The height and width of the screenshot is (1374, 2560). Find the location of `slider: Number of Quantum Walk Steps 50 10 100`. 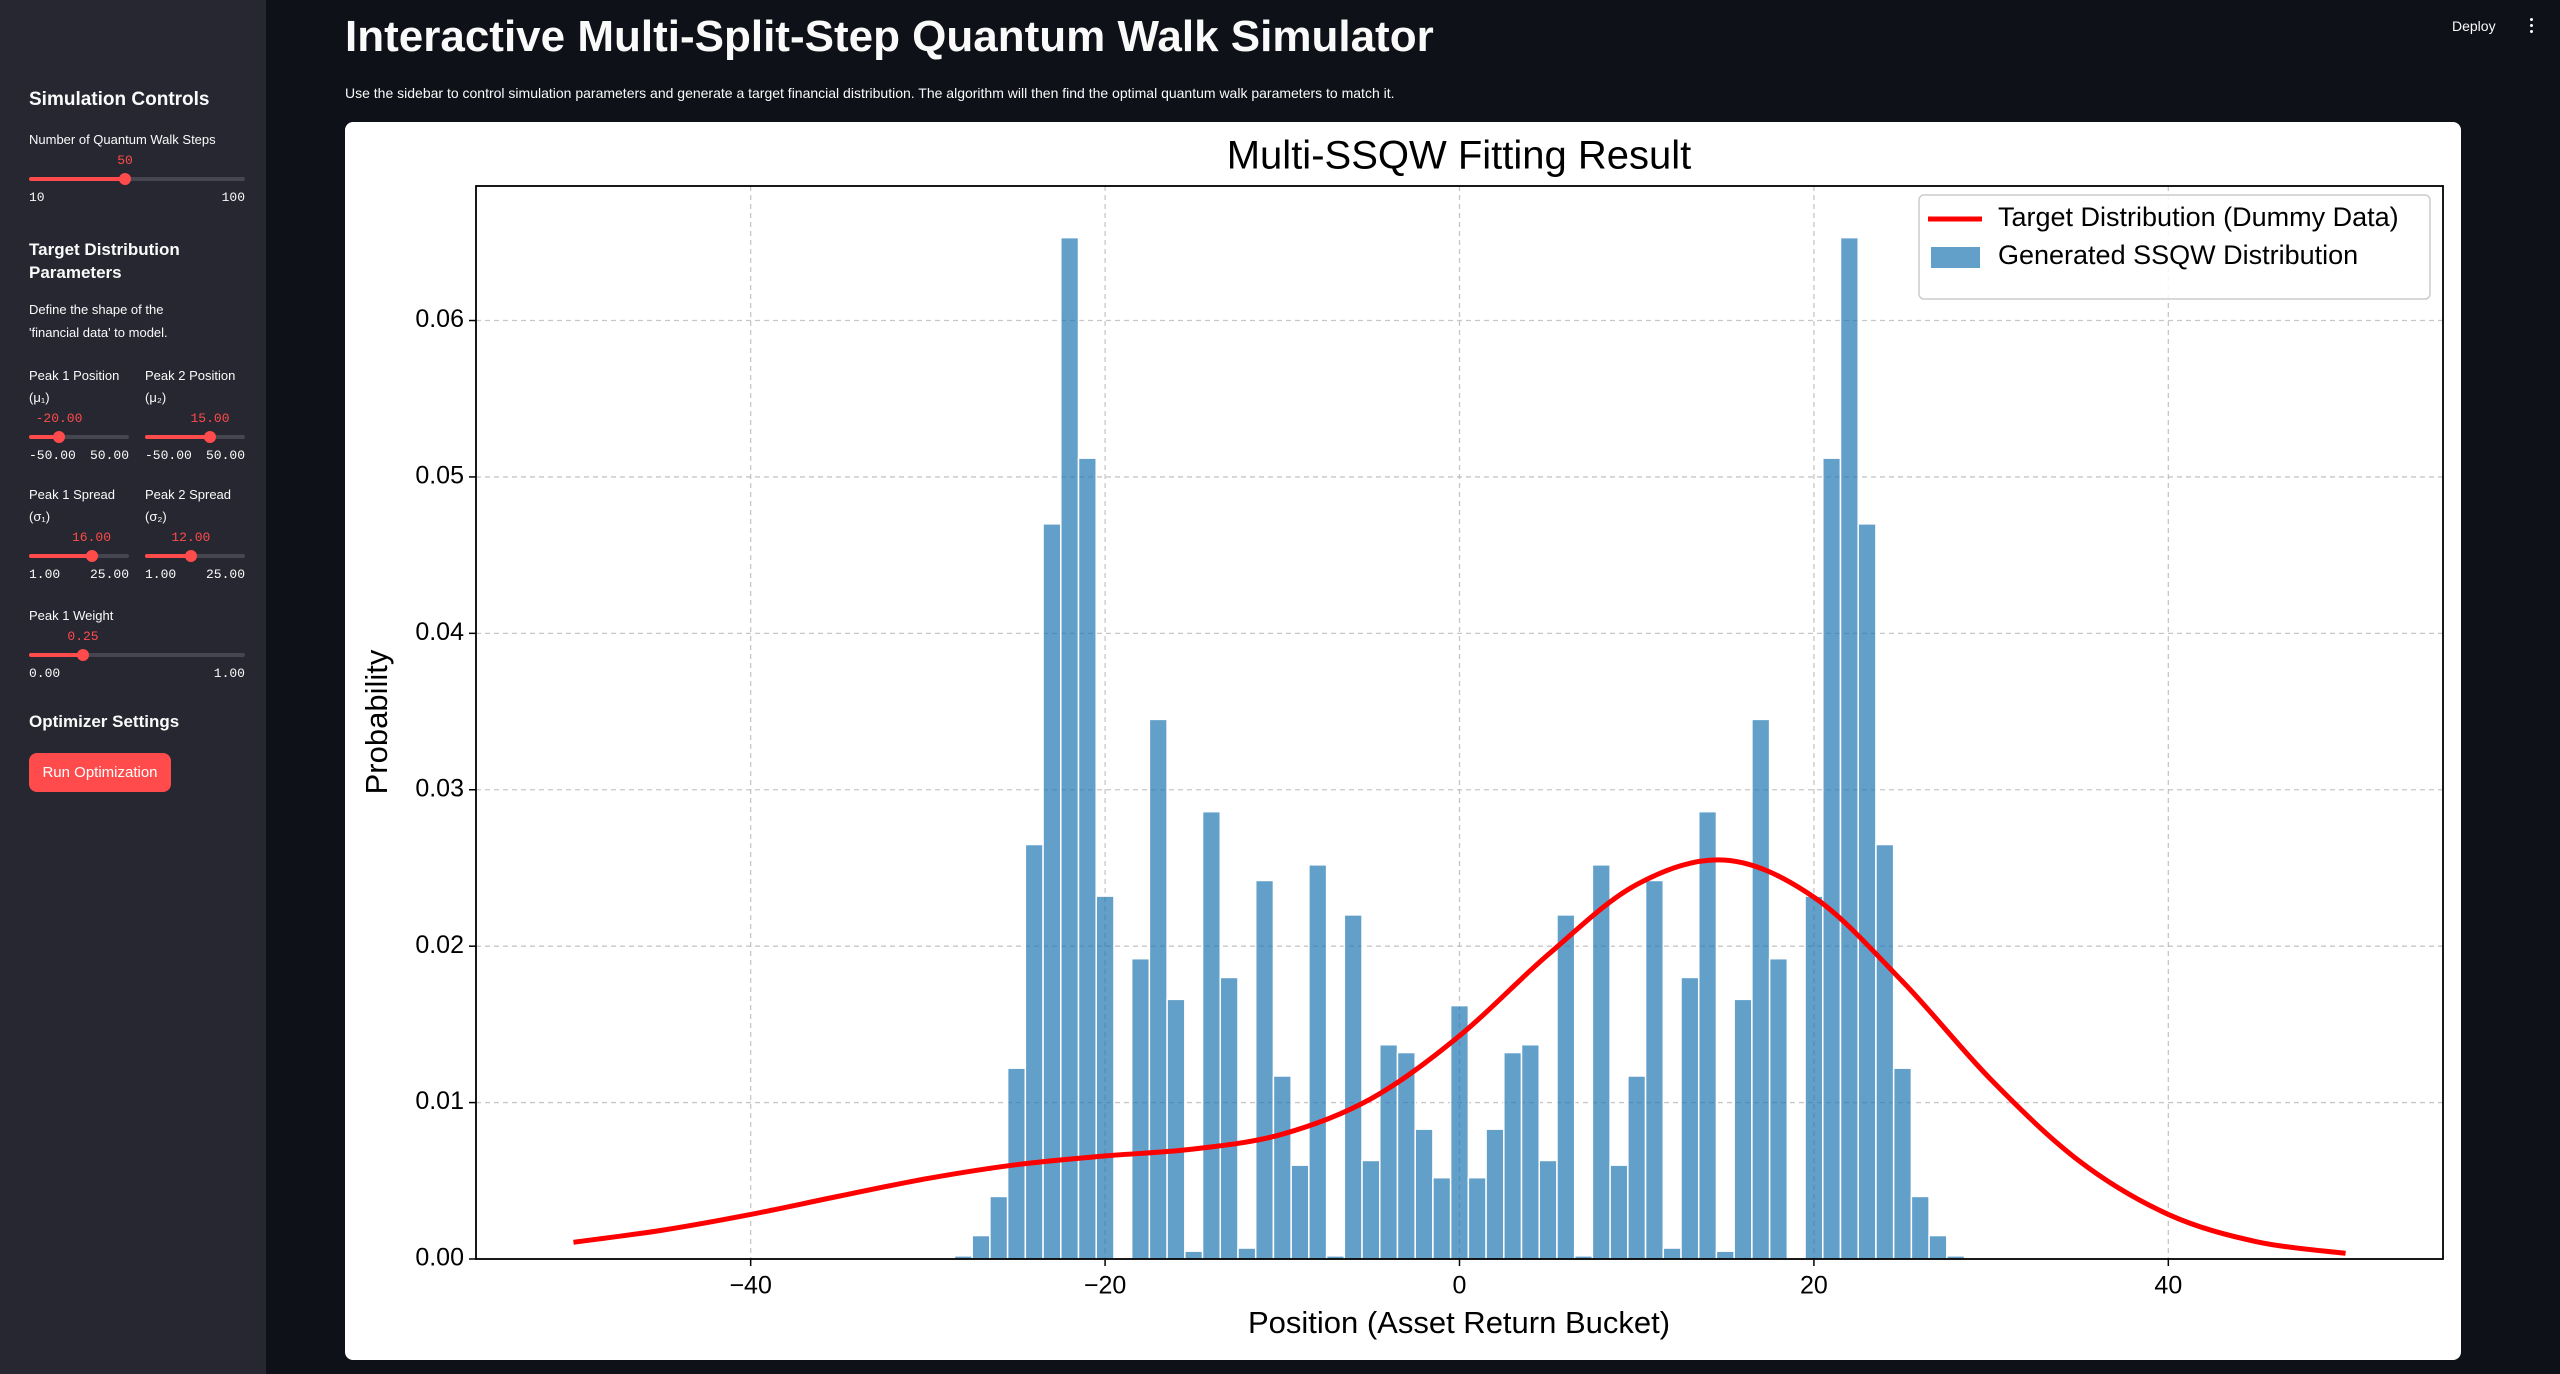

slider: Number of Quantum Walk Steps 50 10 100 is located at coordinates (137, 167).